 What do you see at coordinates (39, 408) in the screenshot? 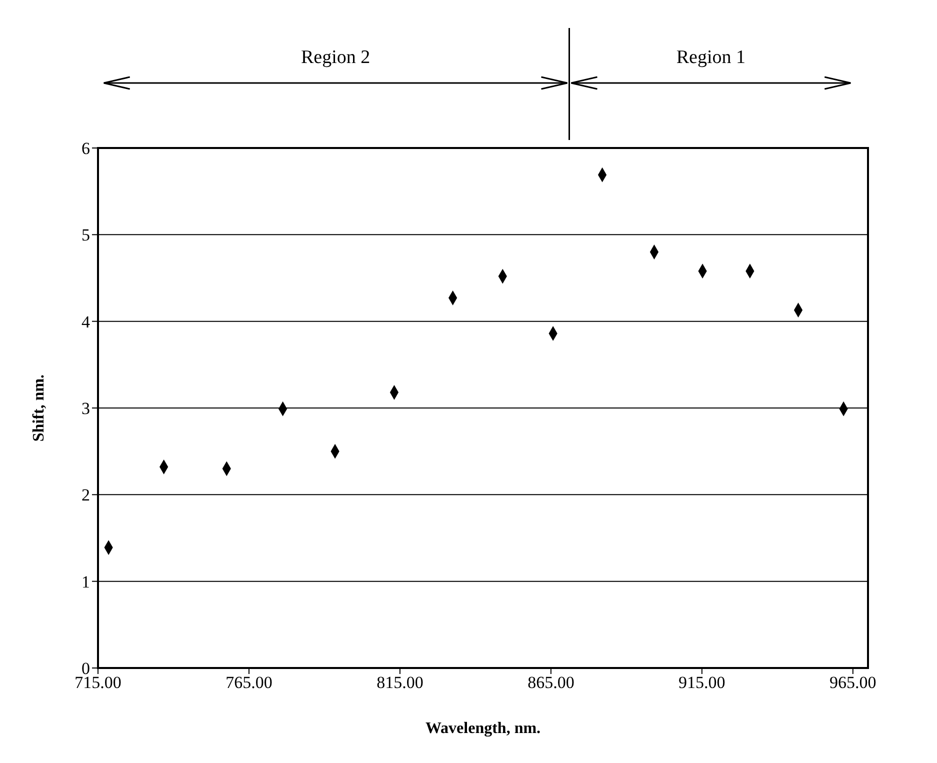
I see `y-axis-title: Shift, nm.` at bounding box center [39, 408].